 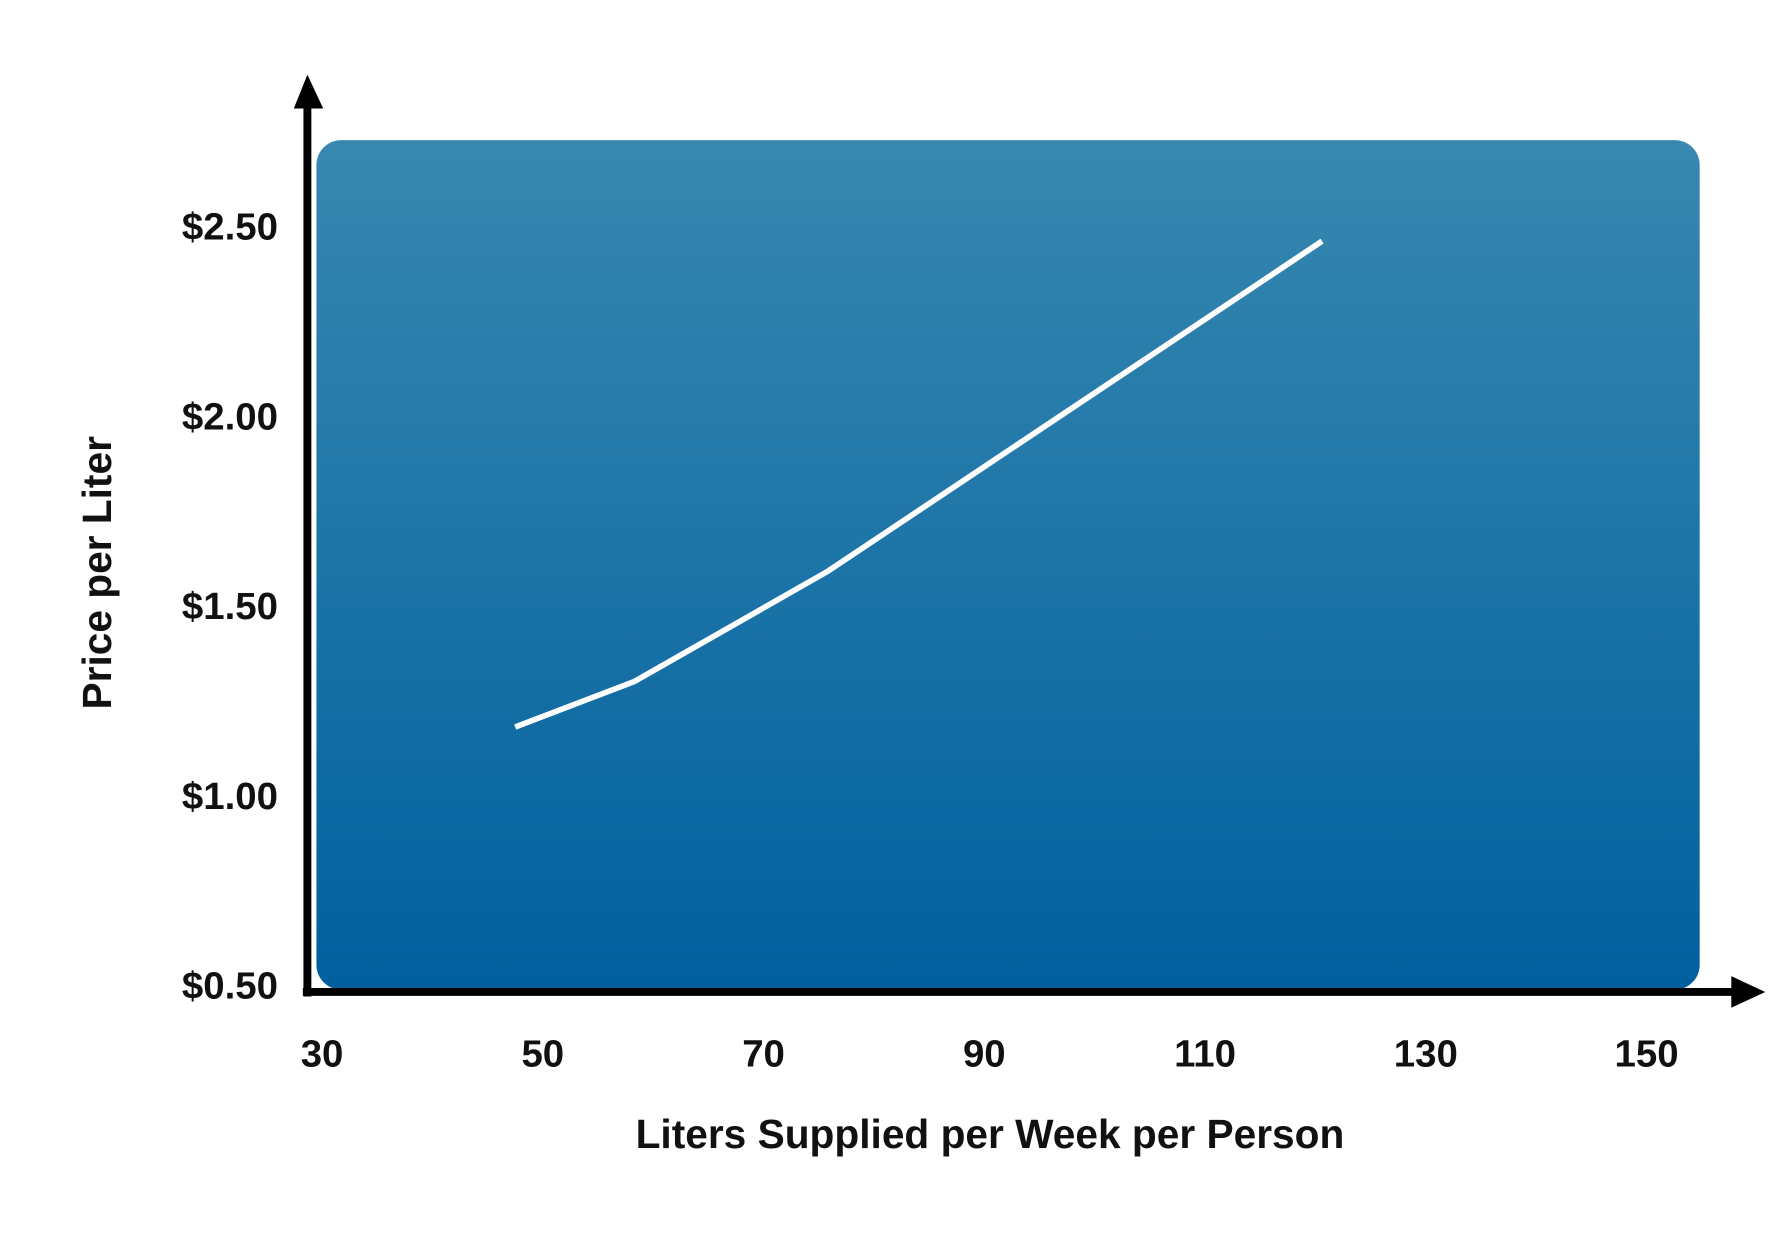 I want to click on x-axis-label: Liters Supplied per Week per Person, so click(x=990, y=1134).